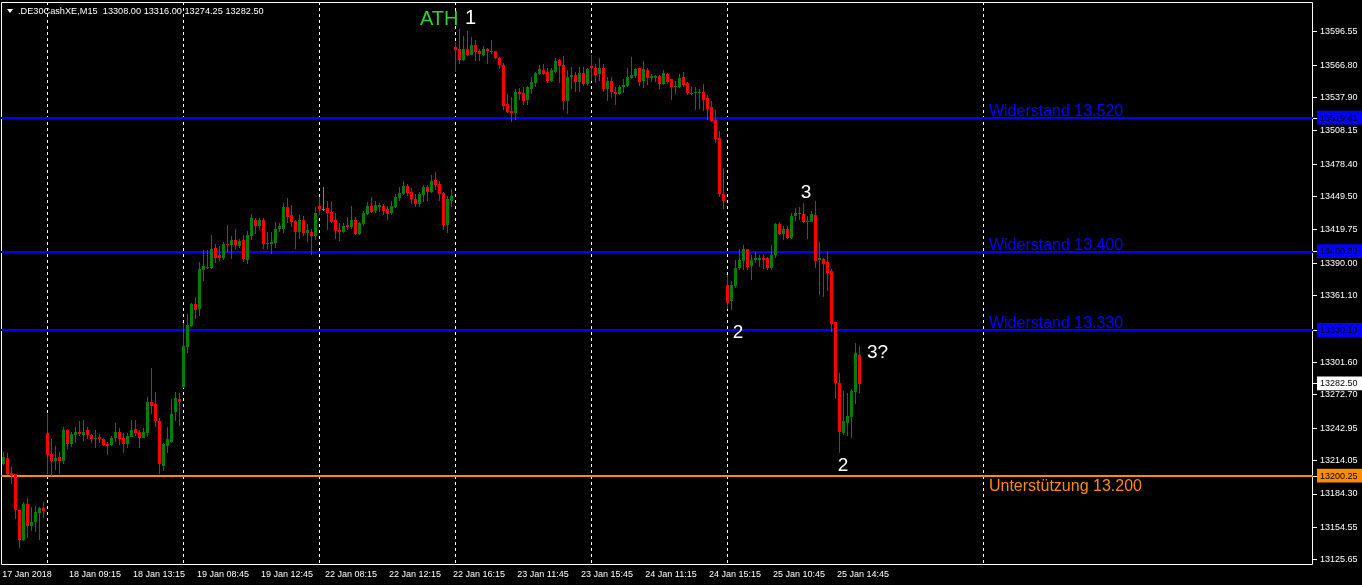  Describe the element at coordinates (1339, 130) in the screenshot. I see `y-tick-label: 13508.15` at that location.